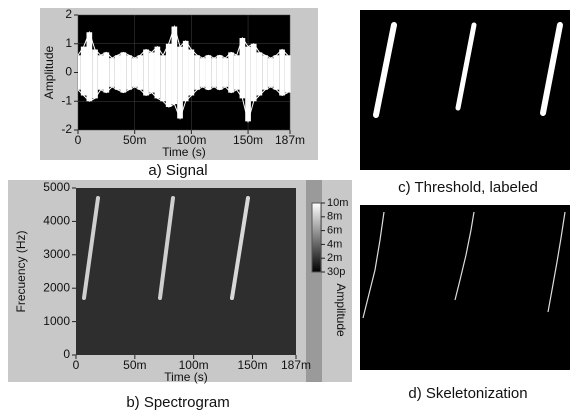  I want to click on y-tick-label: -1, so click(66, 100).